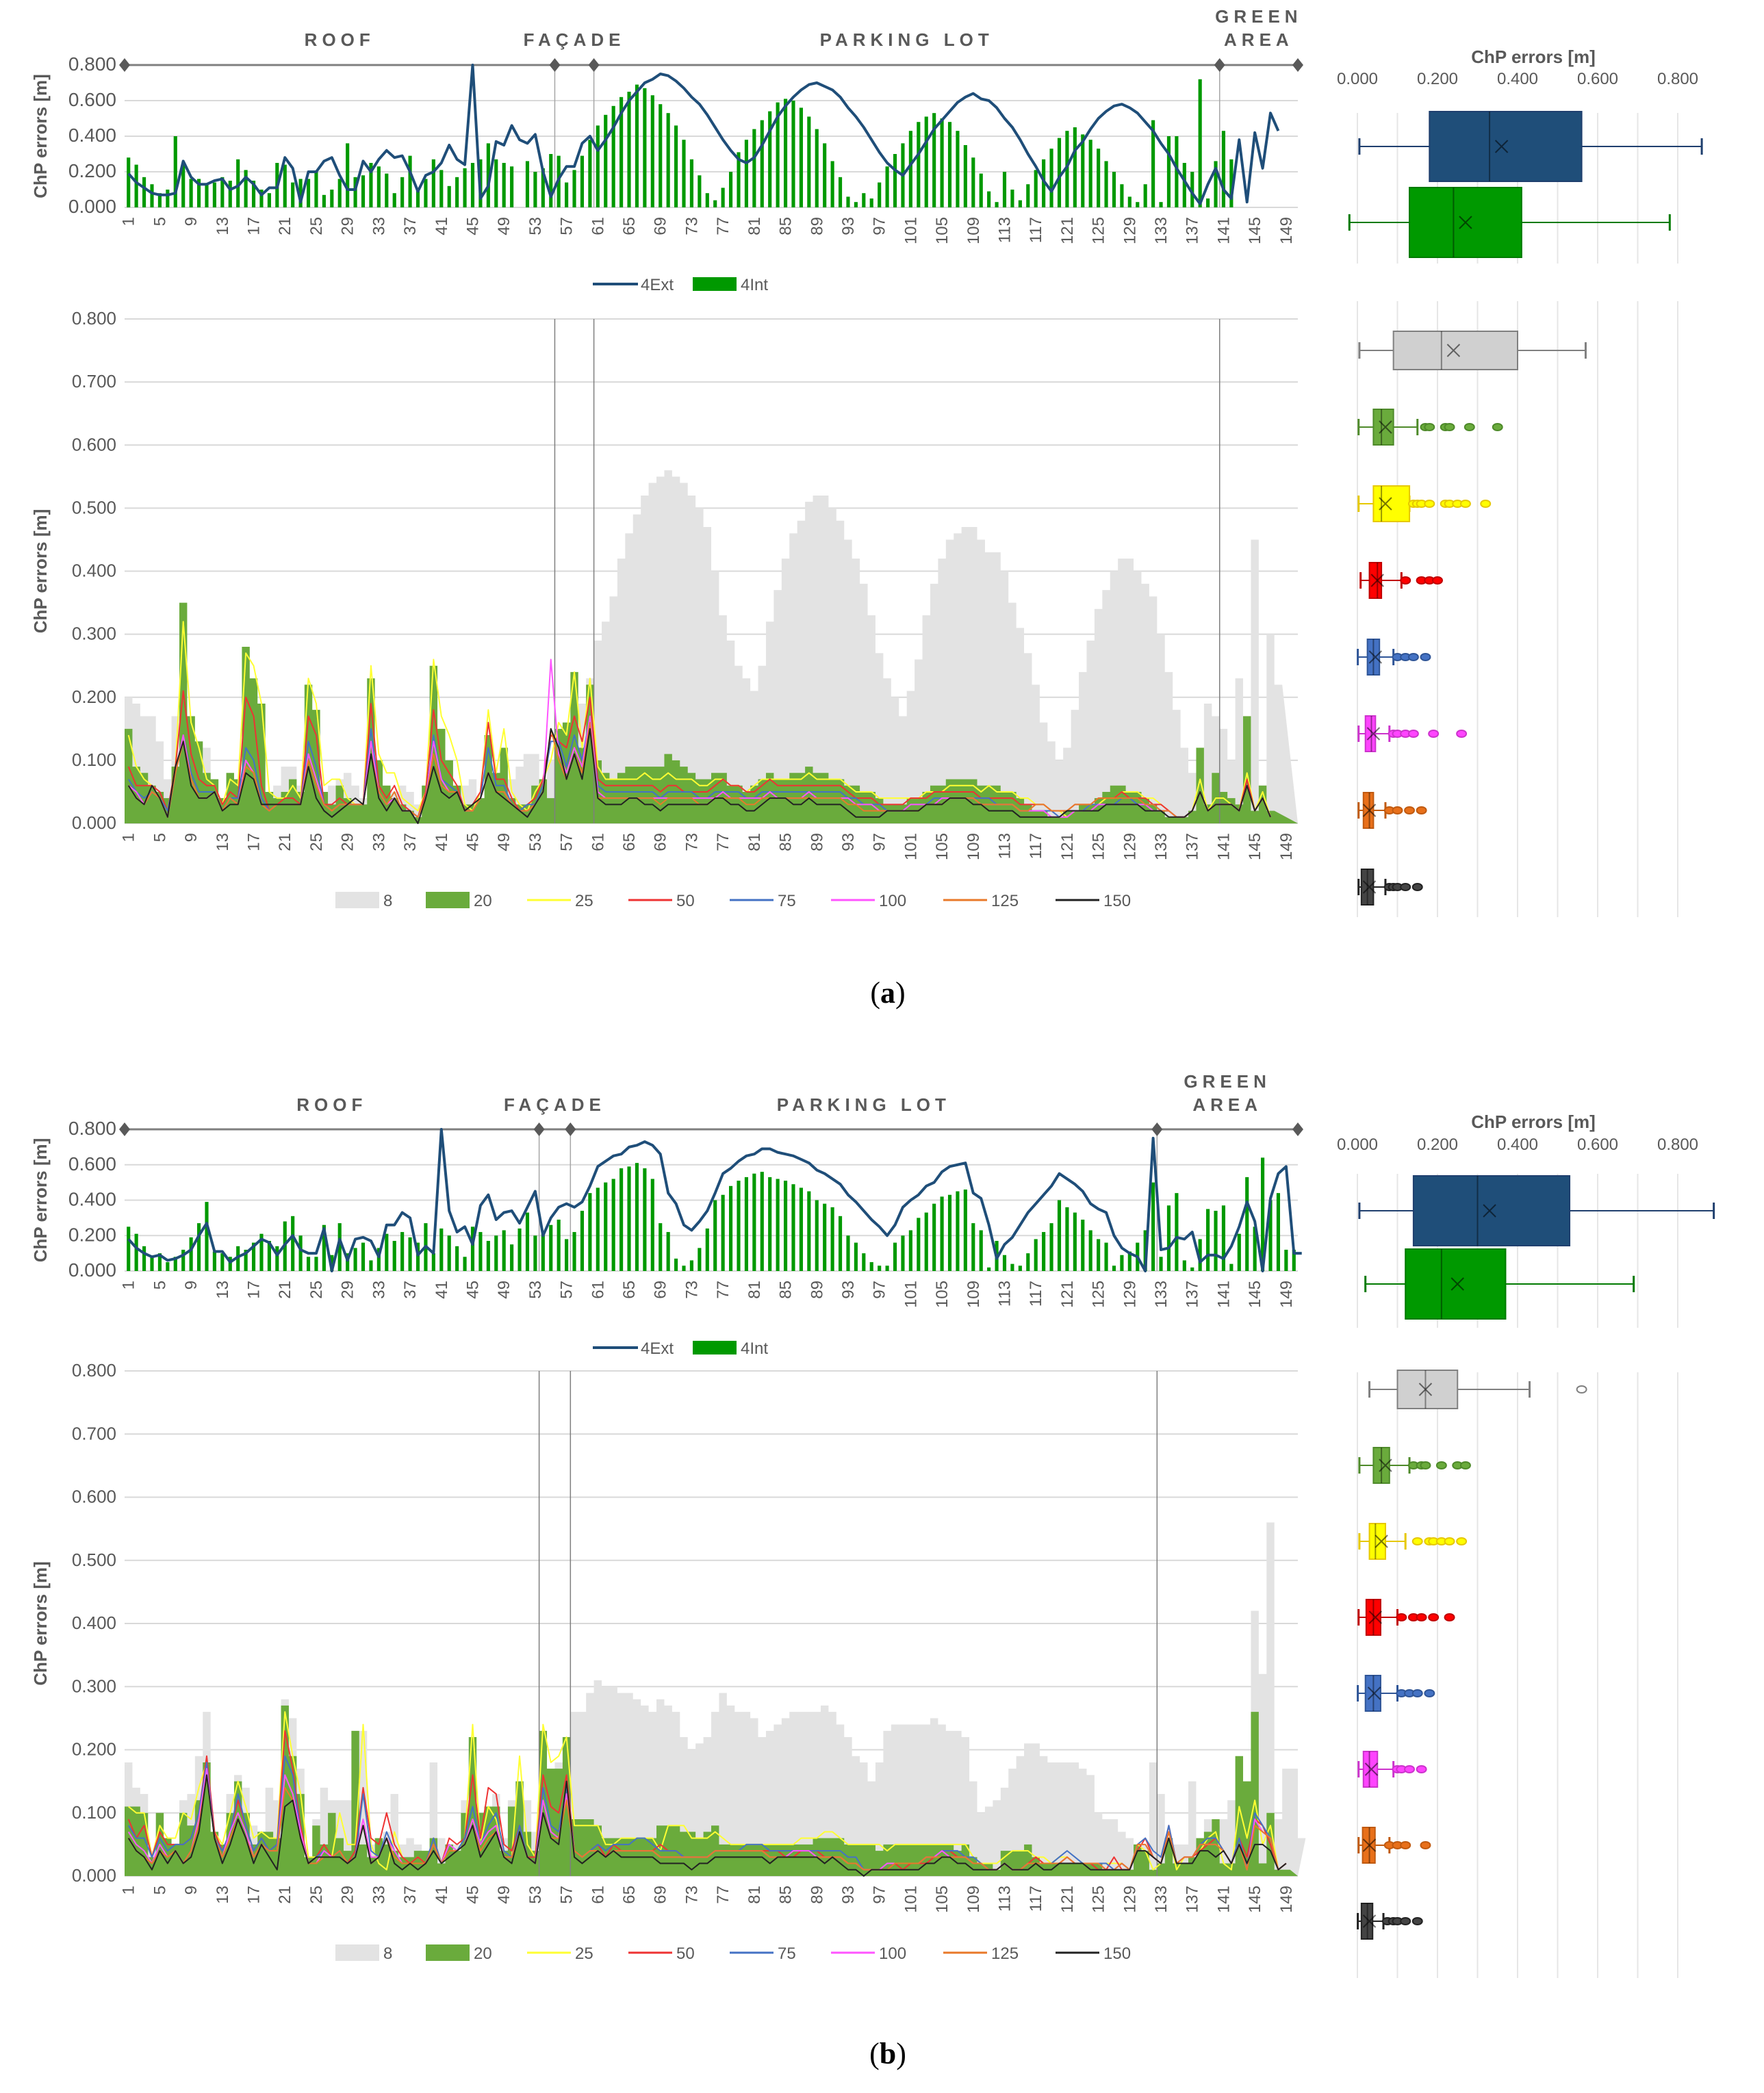 This screenshot has width=1764, height=2093. I want to click on zone-marker-icon, so click(555, 65).